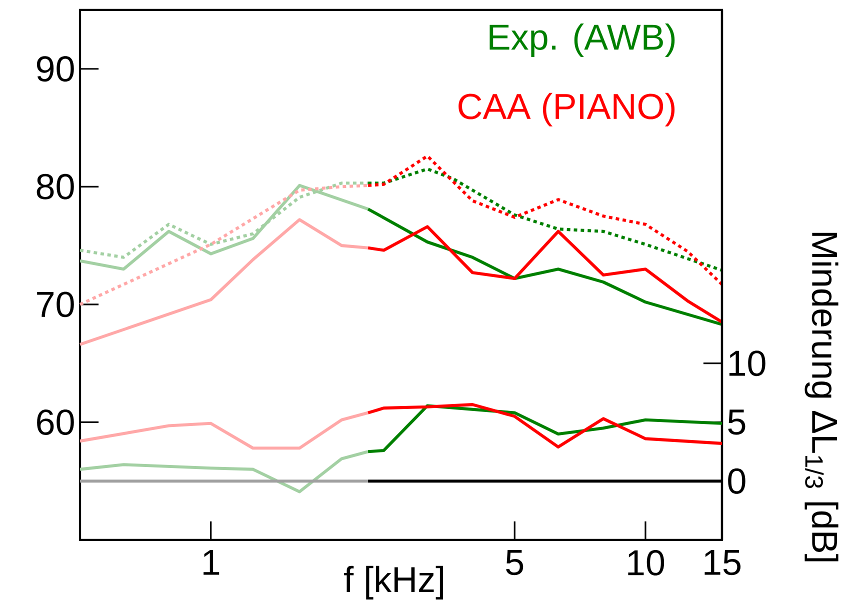 The width and height of the screenshot is (850, 614). What do you see at coordinates (515, 563) in the screenshot?
I see `x-tick-label: 5` at bounding box center [515, 563].